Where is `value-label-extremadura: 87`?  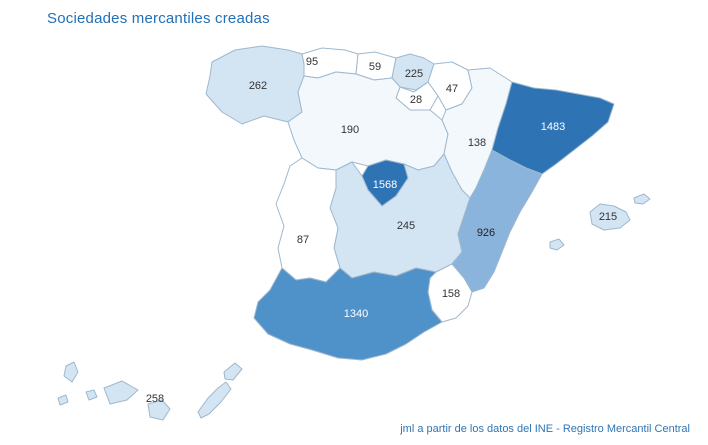 value-label-extremadura: 87 is located at coordinates (303, 240).